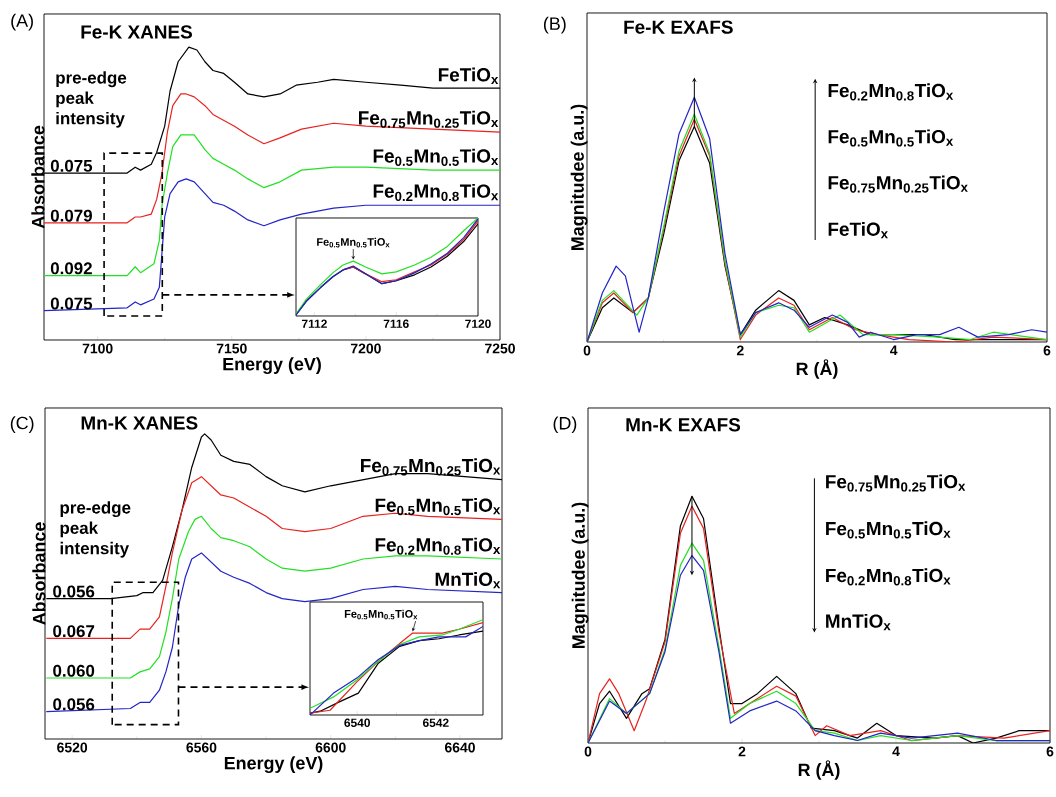  Describe the element at coordinates (22, 22) in the screenshot. I see `text: (A)` at that location.